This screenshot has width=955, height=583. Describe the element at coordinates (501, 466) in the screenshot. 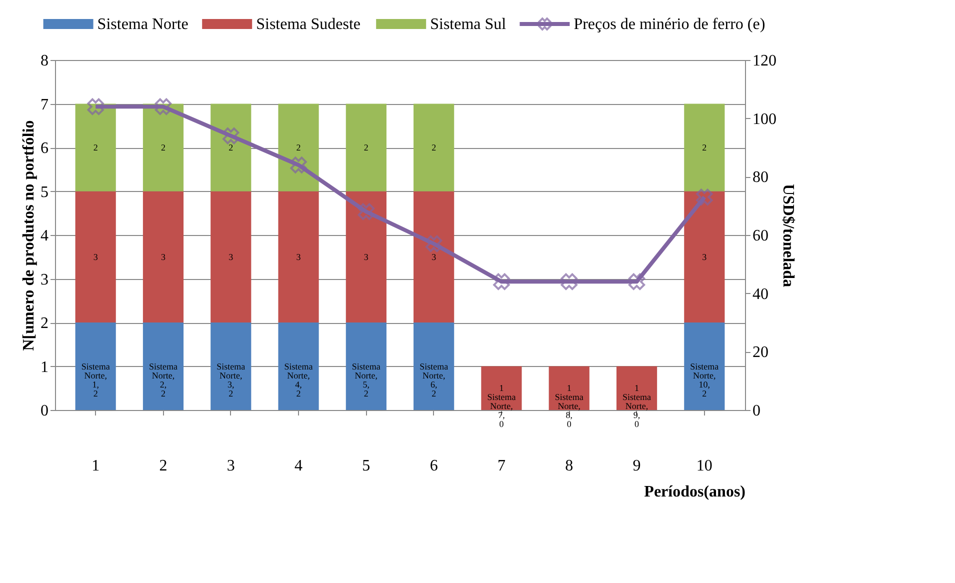

I see `x-tick-label: 7` at that location.